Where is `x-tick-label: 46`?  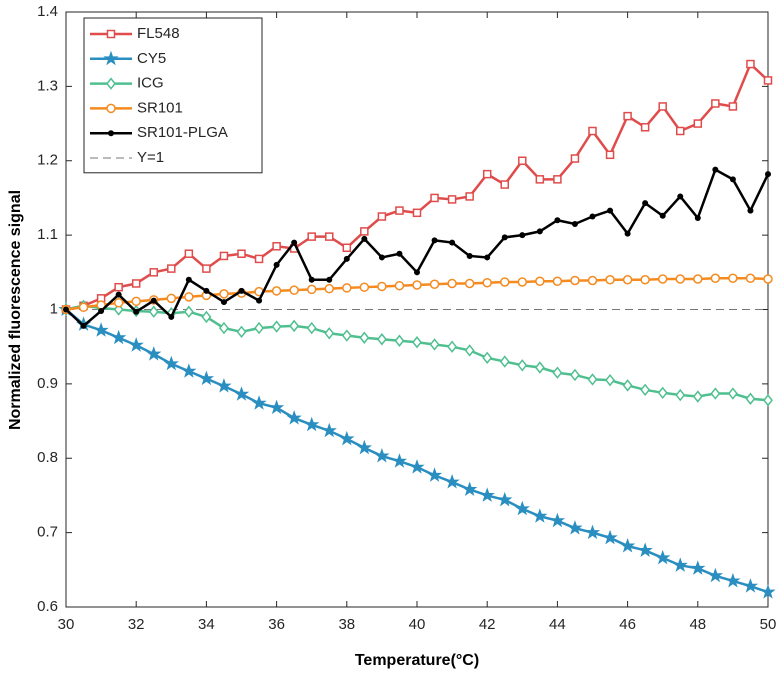
x-tick-label: 46 is located at coordinates (627, 624).